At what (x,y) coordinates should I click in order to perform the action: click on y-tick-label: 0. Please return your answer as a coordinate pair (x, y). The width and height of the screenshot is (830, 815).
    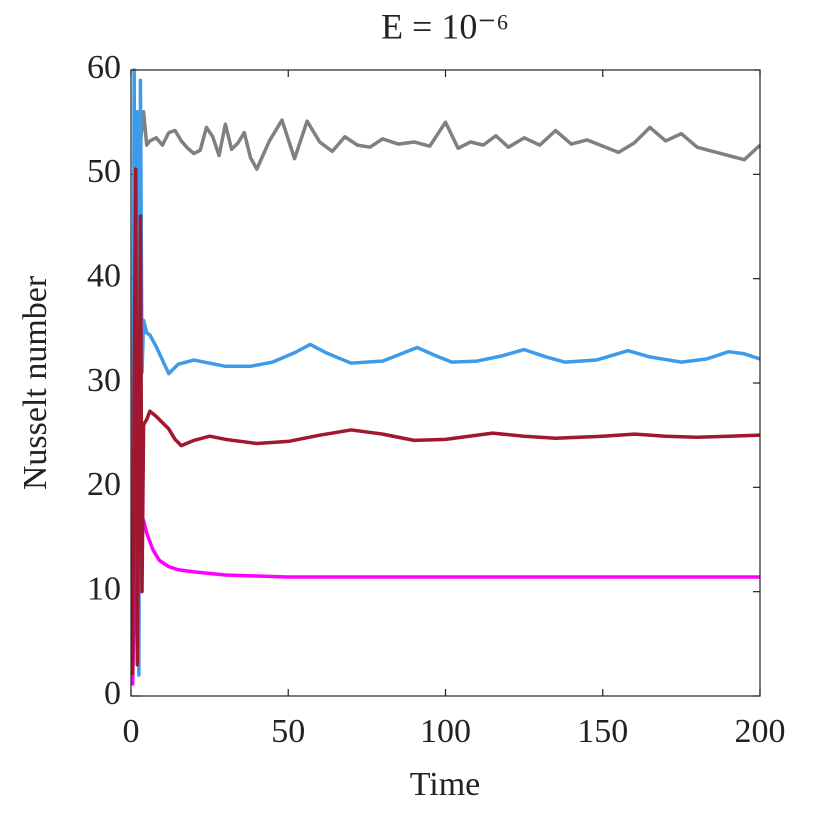
    Looking at the image, I should click on (112, 693).